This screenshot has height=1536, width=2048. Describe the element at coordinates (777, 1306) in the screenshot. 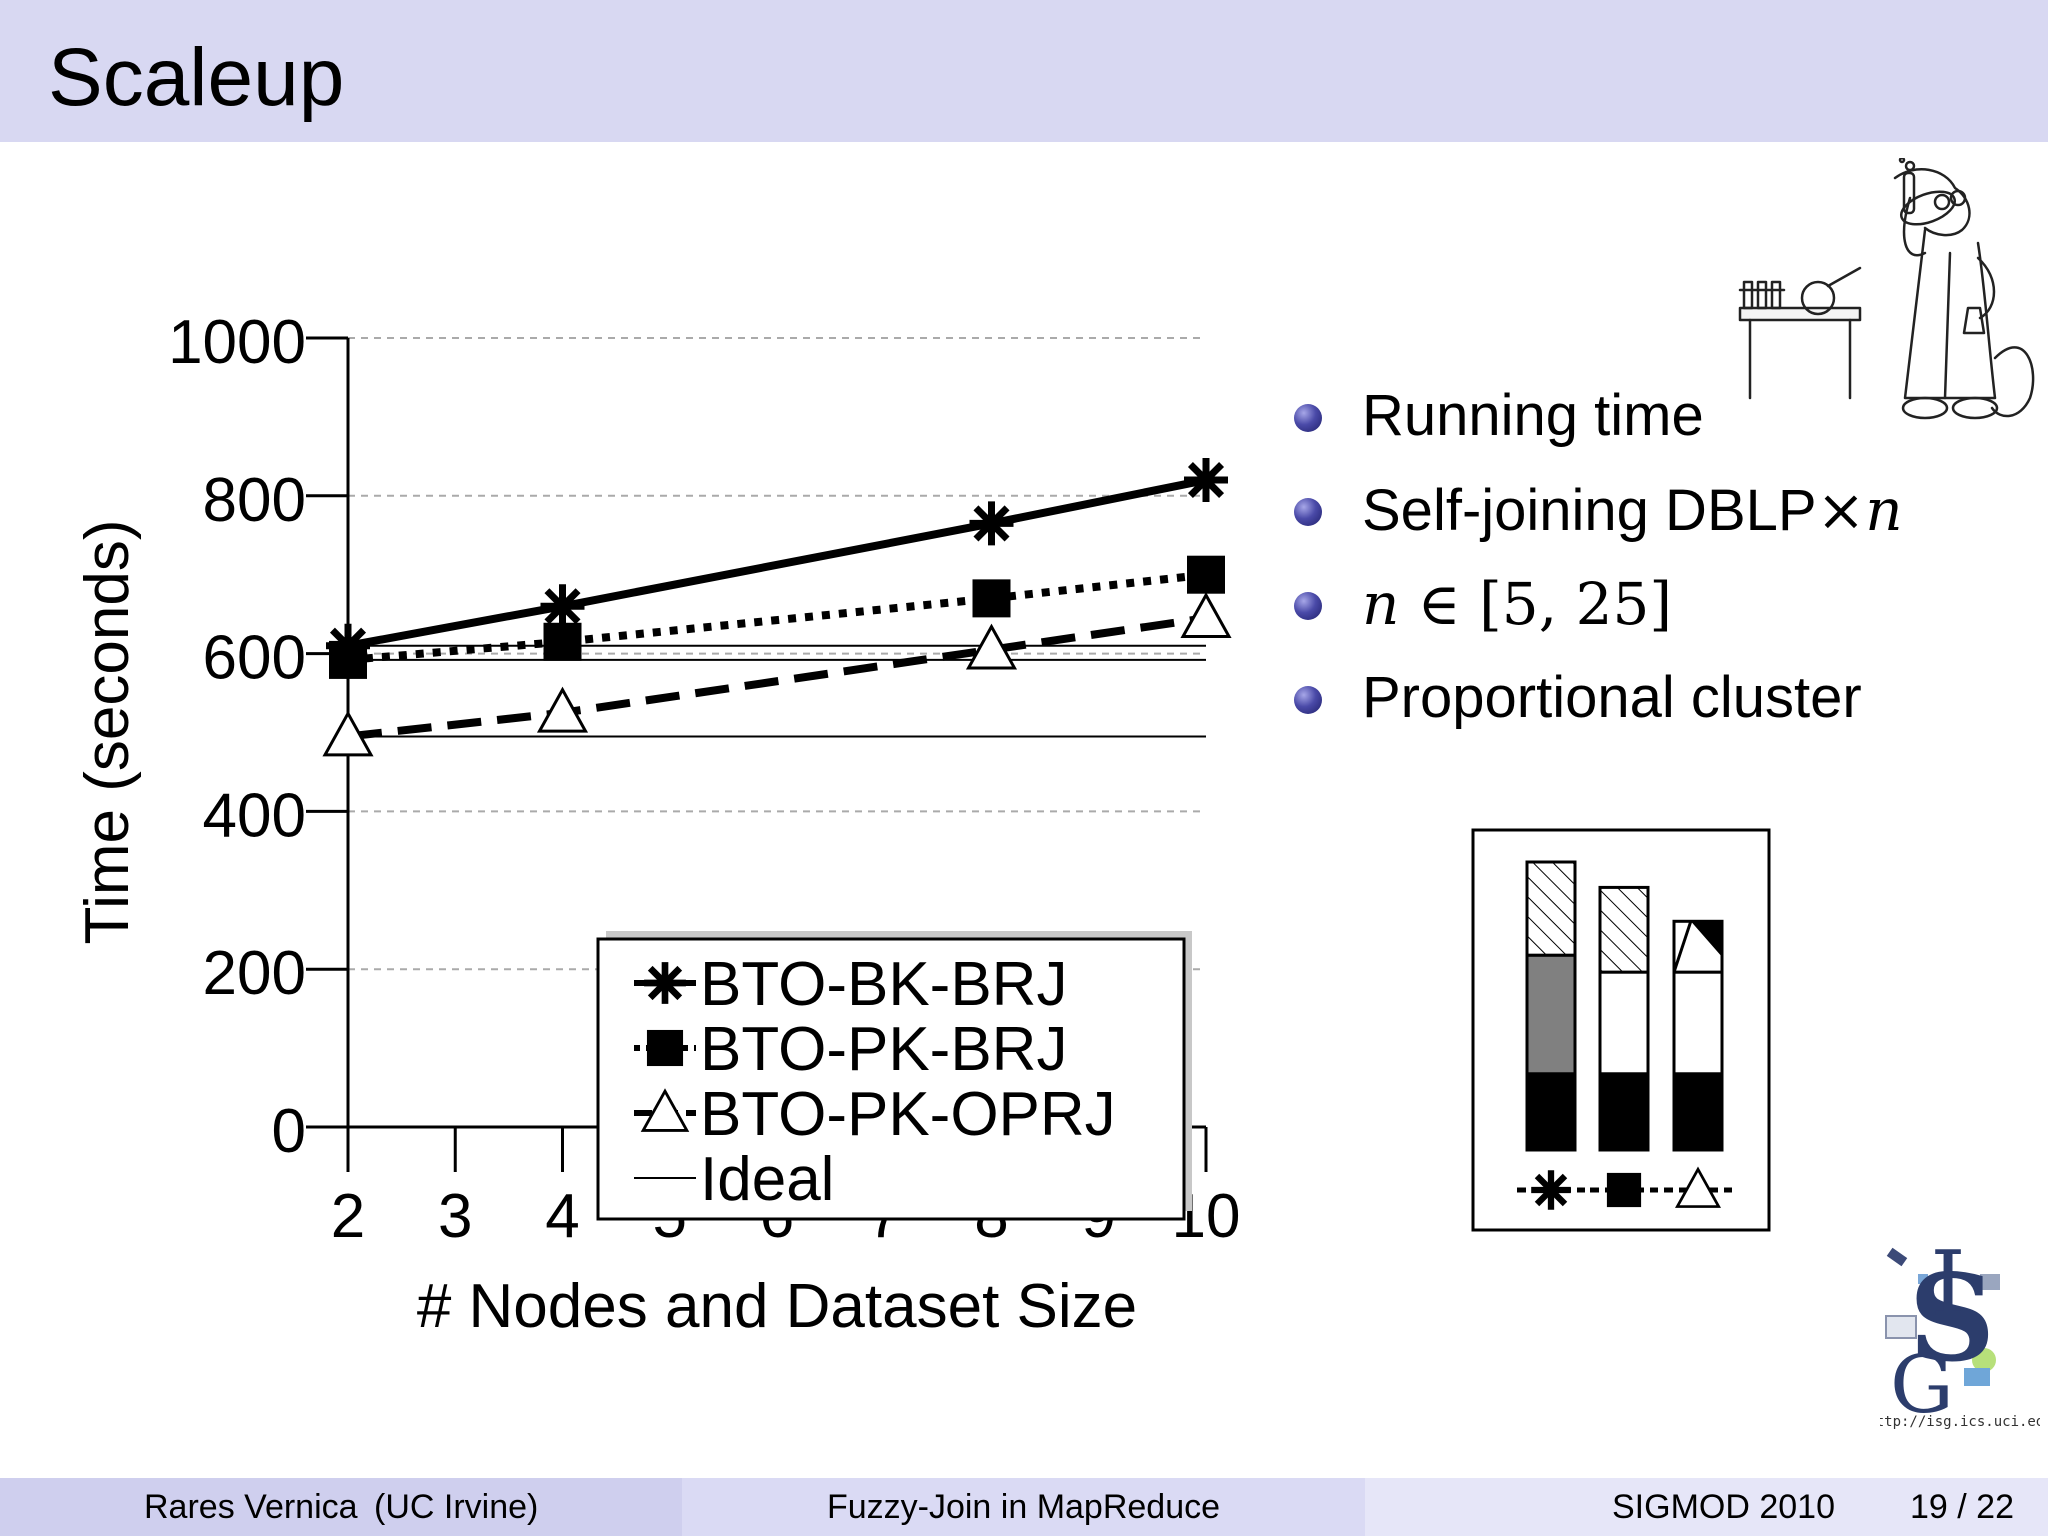

I see `x-axis-label: # Nodes and Dataset Size` at that location.